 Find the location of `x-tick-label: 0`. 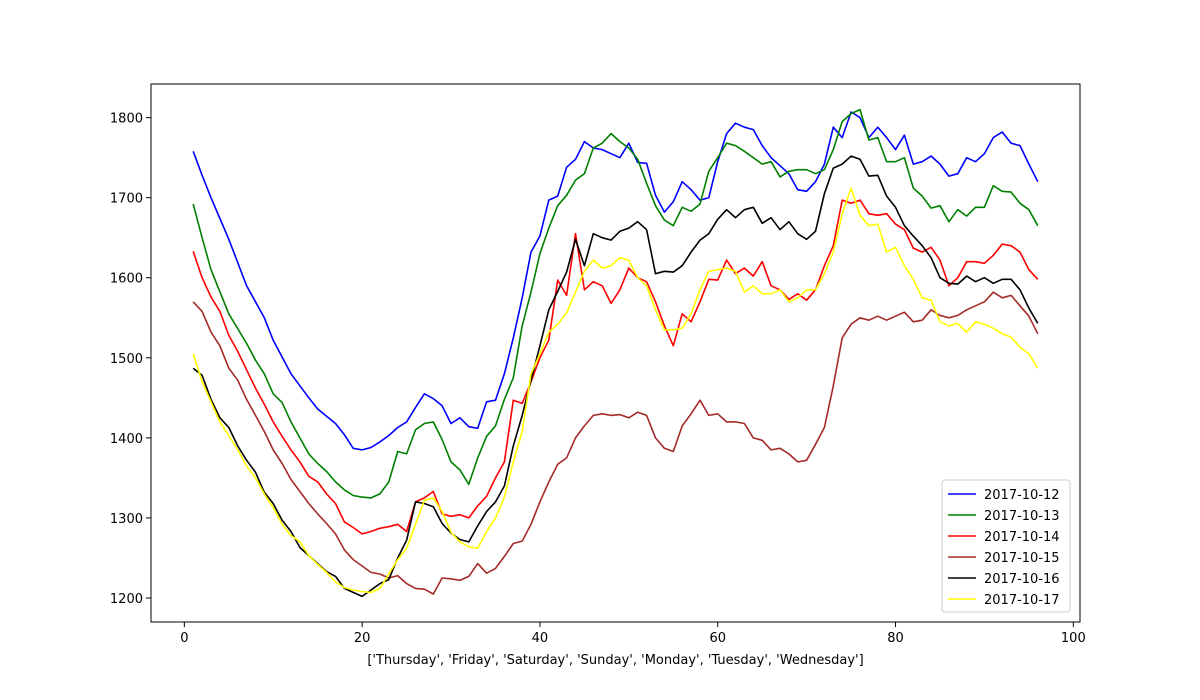

x-tick-label: 0 is located at coordinates (184, 638).